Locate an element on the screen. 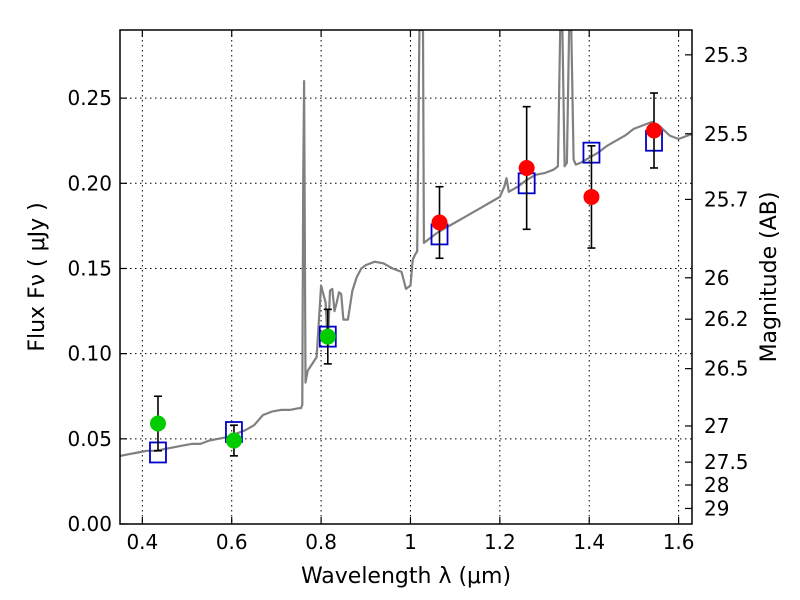 The height and width of the screenshot is (600, 800). y-tick-label: 0.15 is located at coordinates (89, 268).